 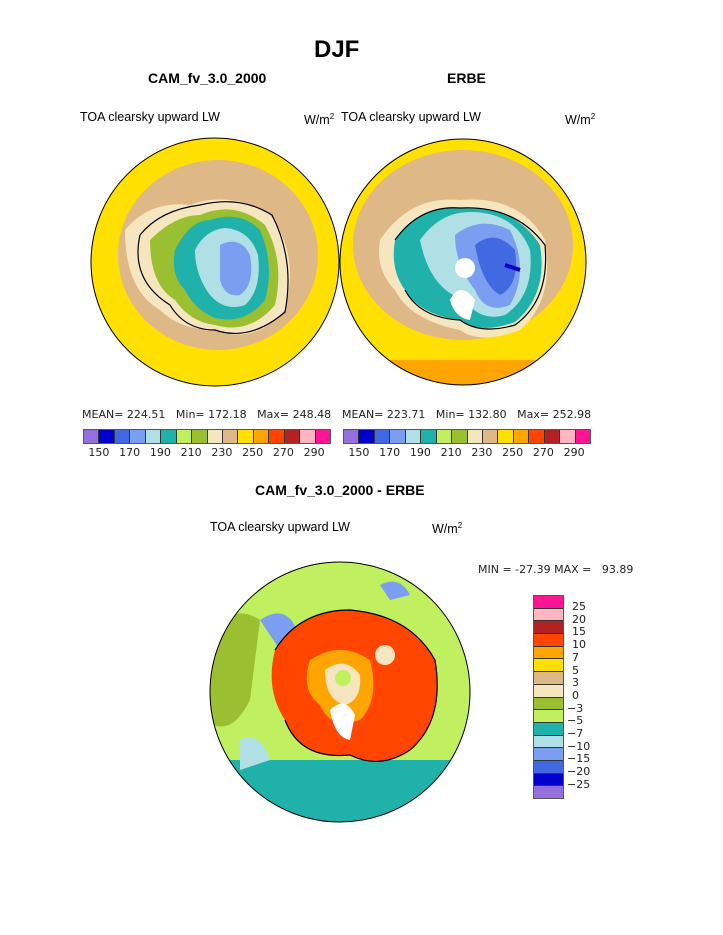 I want to click on obs-stats: MEAN= 223.71 Min= 132.80 Max= 252.98, so click(x=466, y=414).